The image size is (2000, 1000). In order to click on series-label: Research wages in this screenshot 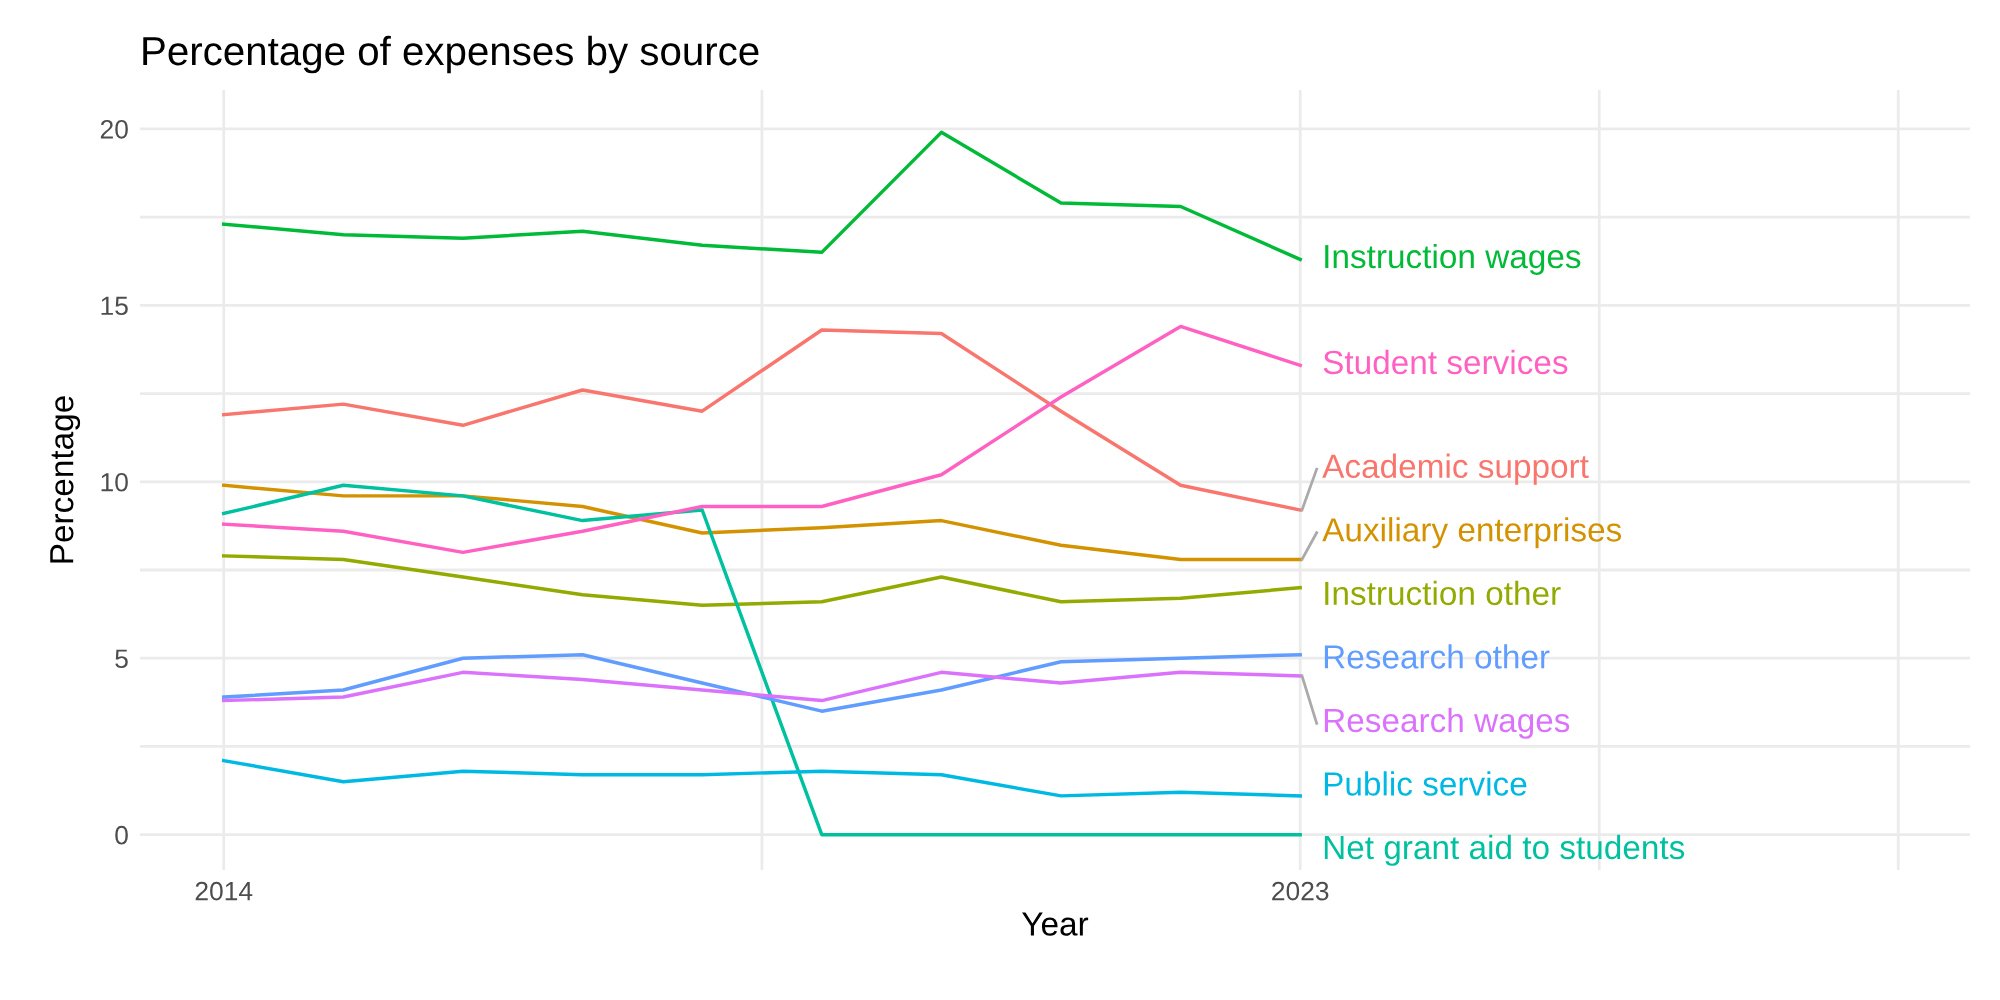, I will do `click(1447, 723)`.